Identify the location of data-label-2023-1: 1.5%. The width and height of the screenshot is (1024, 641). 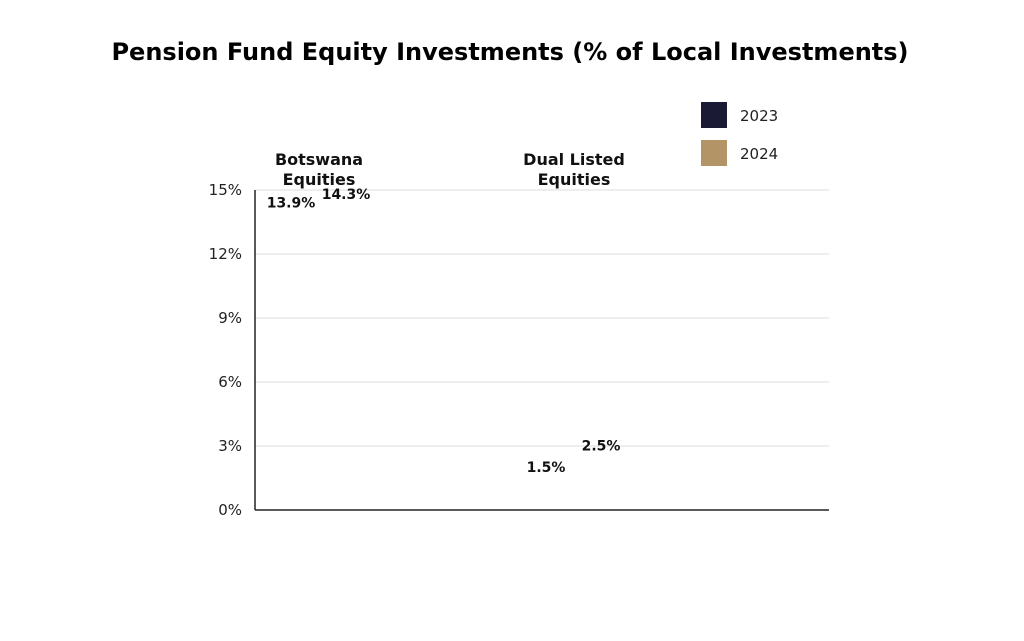
(546, 468).